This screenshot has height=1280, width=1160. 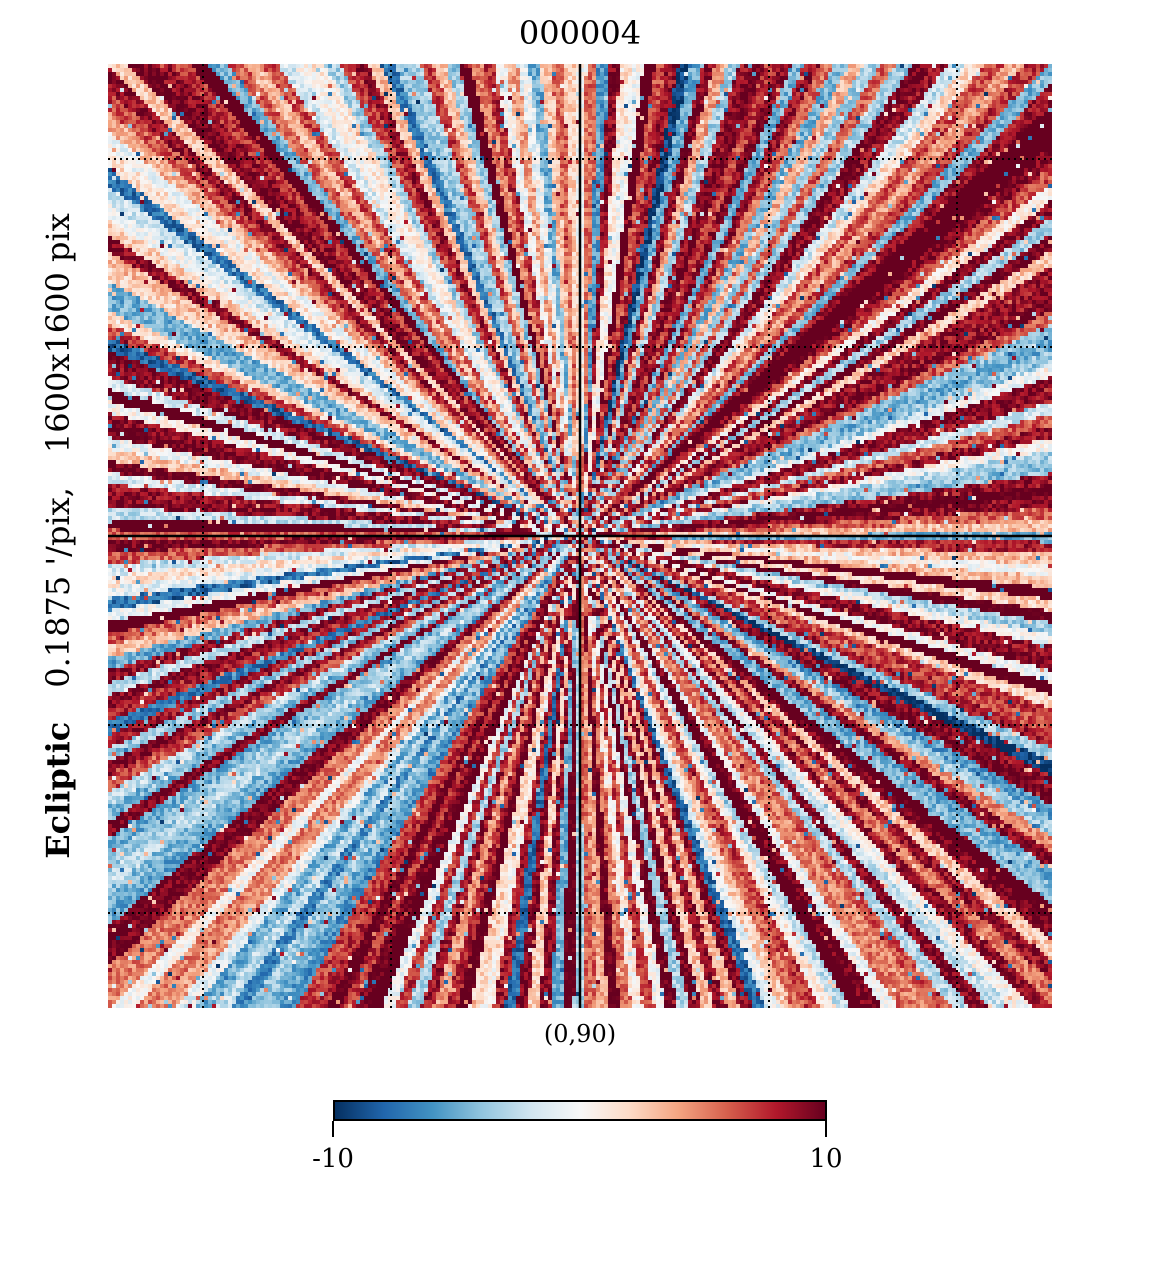 What do you see at coordinates (580, 33) in the screenshot?
I see `chart-title: 000004` at bounding box center [580, 33].